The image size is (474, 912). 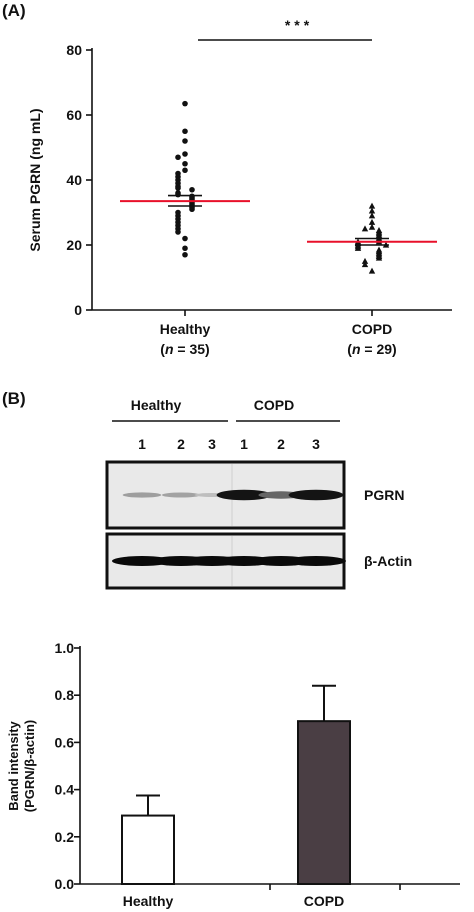 What do you see at coordinates (299, 25) in the screenshot?
I see `significance-stars: ***` at bounding box center [299, 25].